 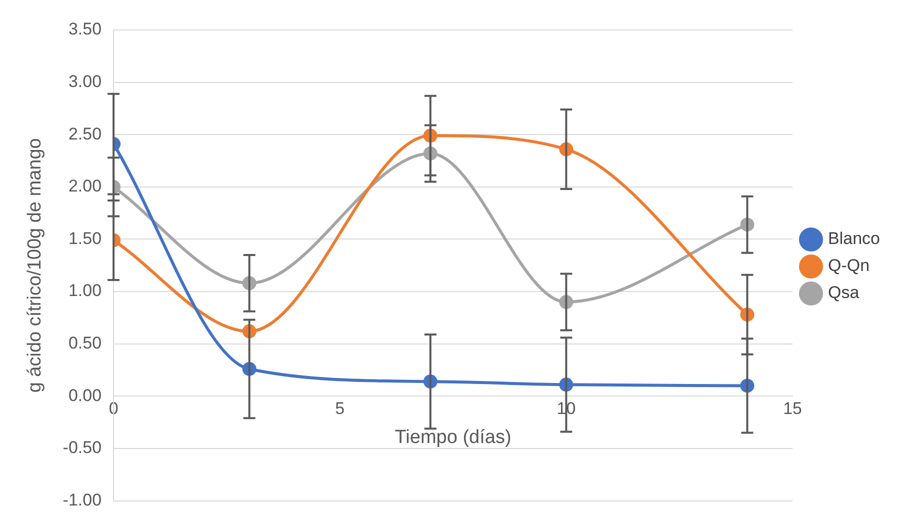 What do you see at coordinates (85, 29) in the screenshot?
I see `y-tick-label: 3.50` at bounding box center [85, 29].